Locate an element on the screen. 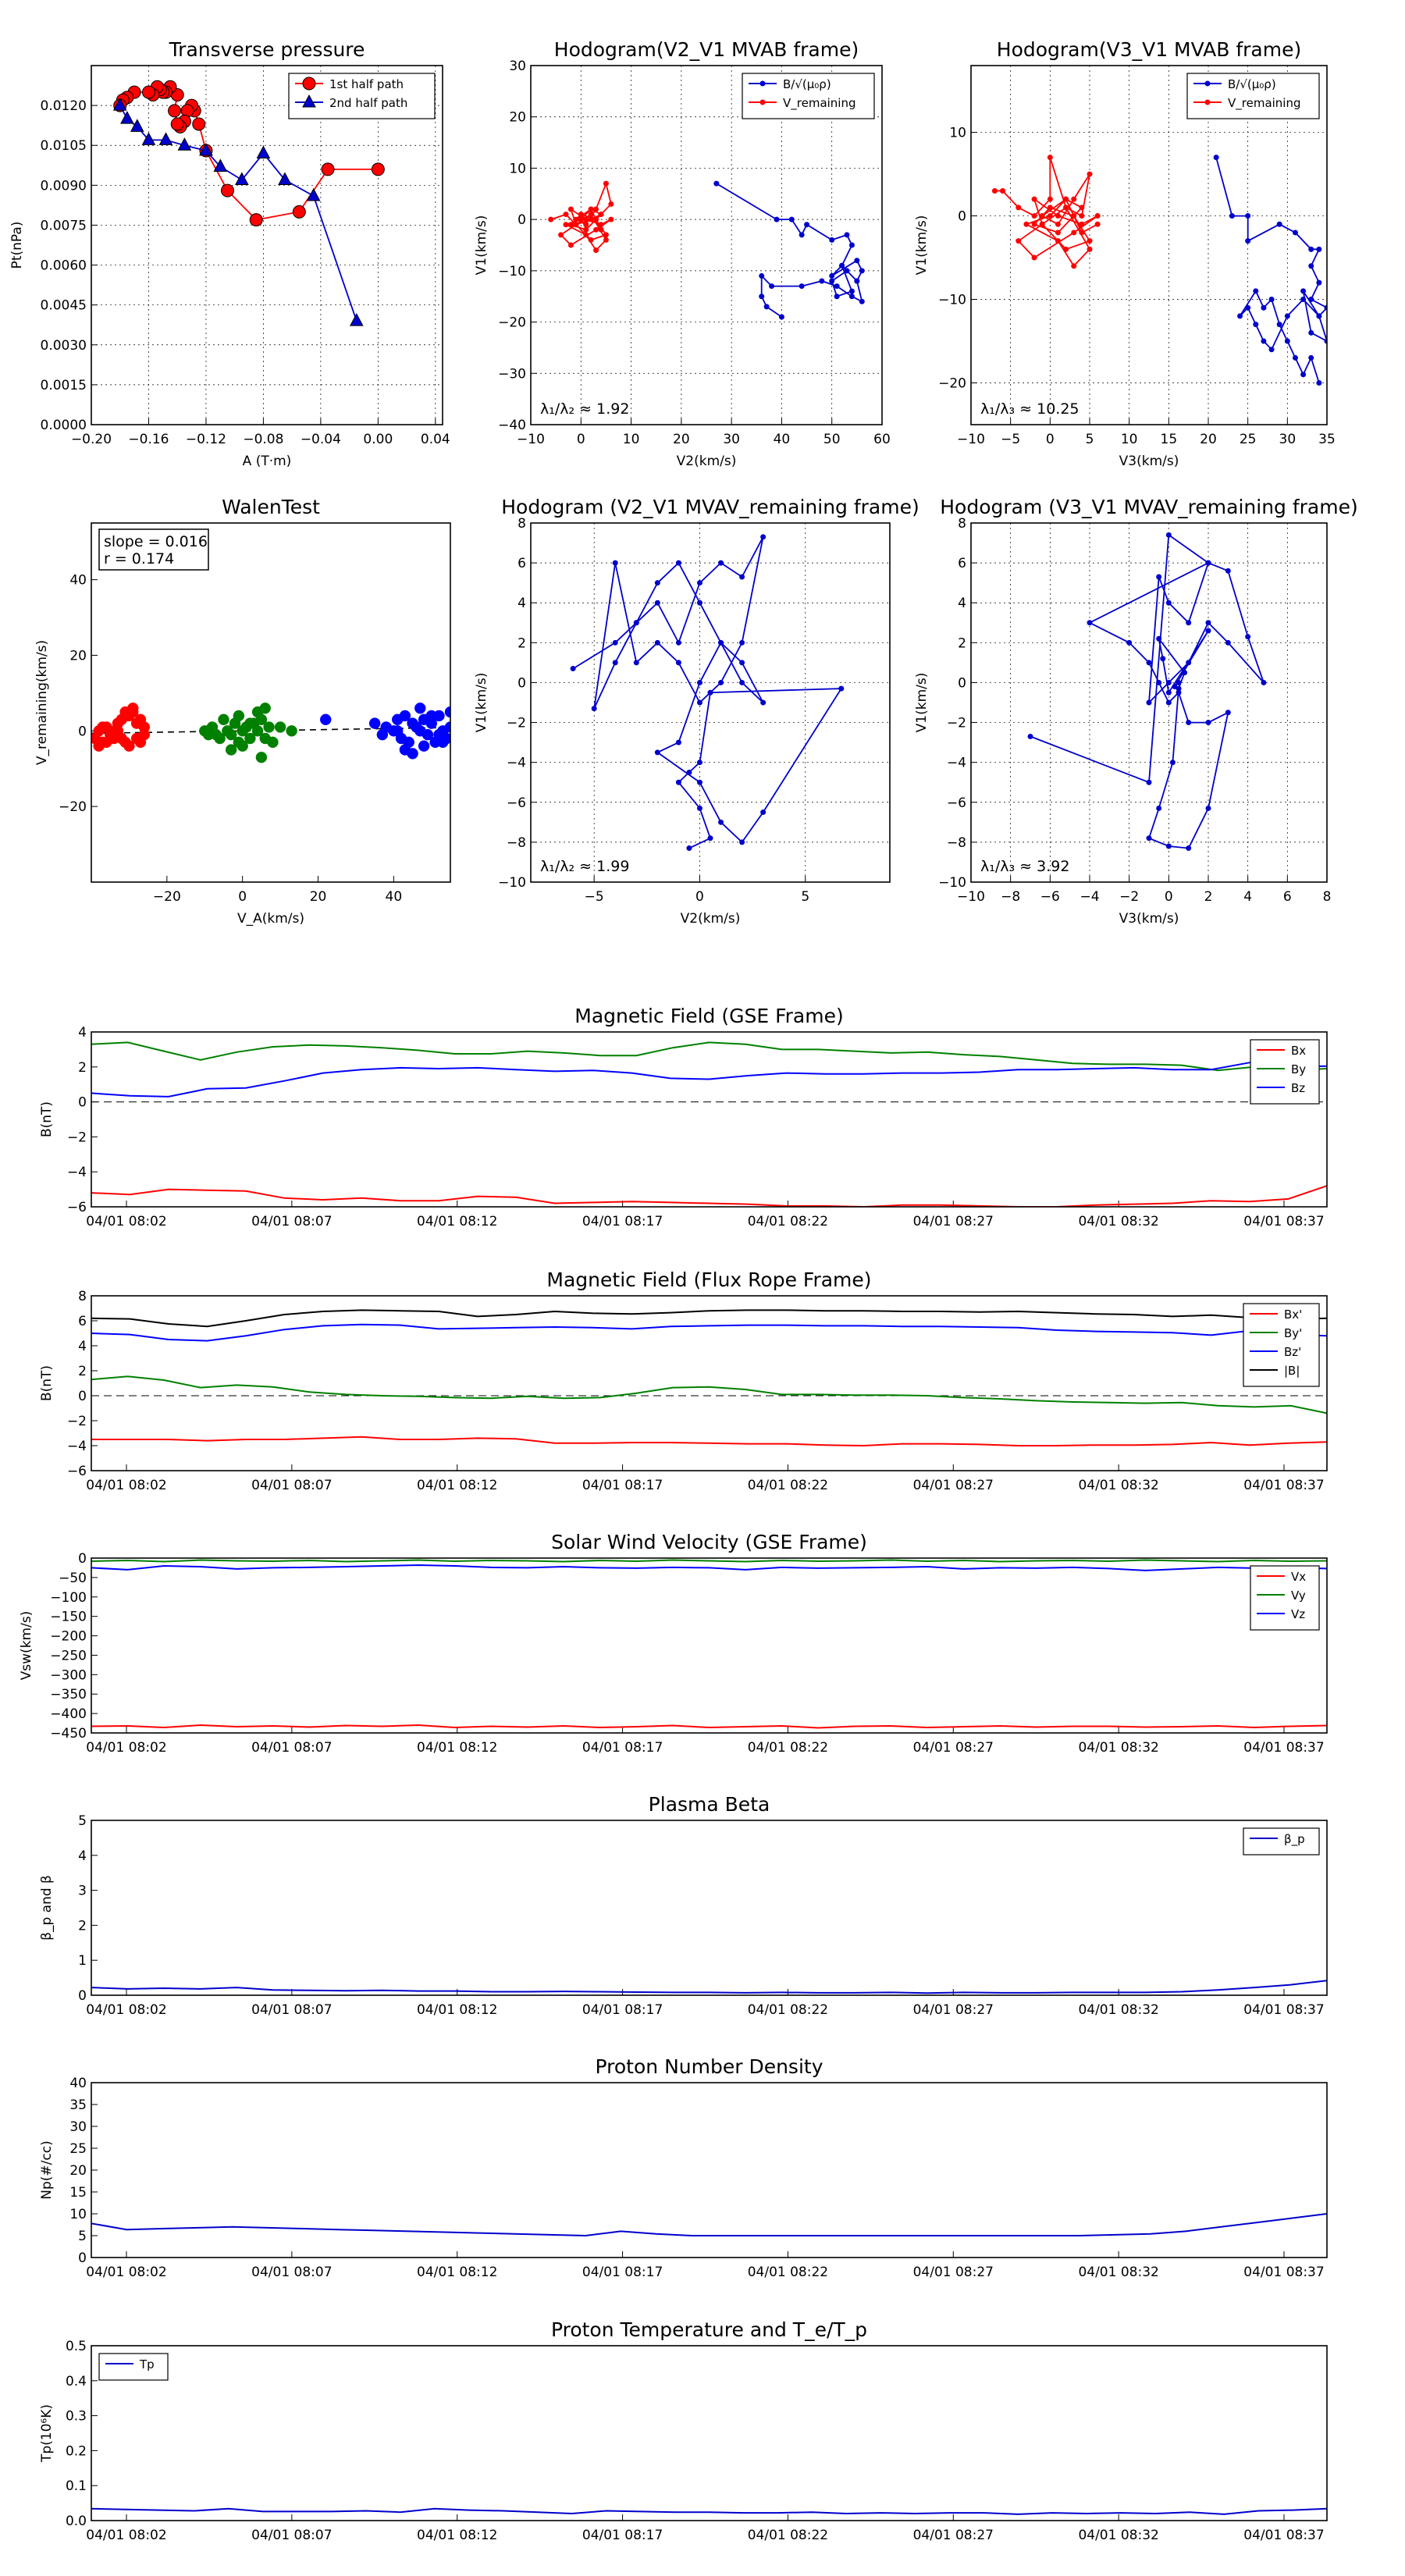 This screenshot has height=2576, width=1405. chart5-series-0-line is located at coordinates (1147, 691).